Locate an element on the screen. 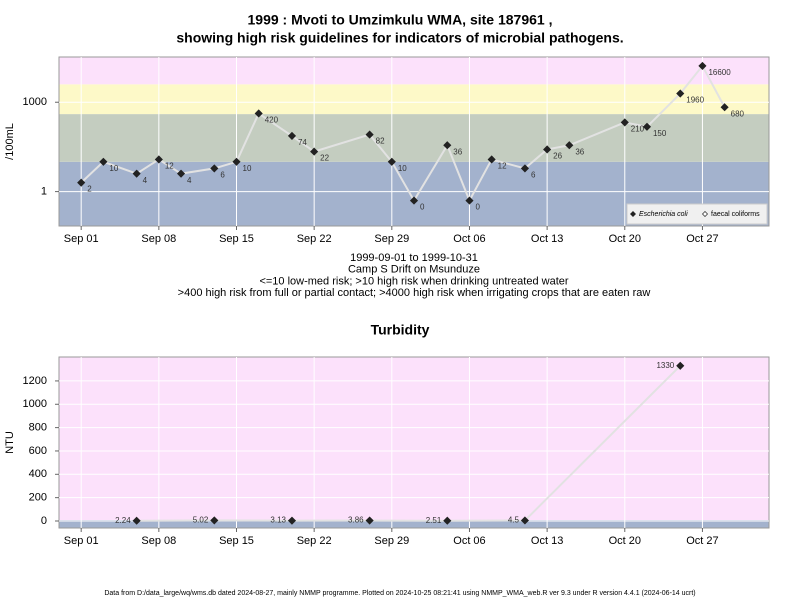 The height and width of the screenshot is (600, 800). data-label: 4 is located at coordinates (189, 180).